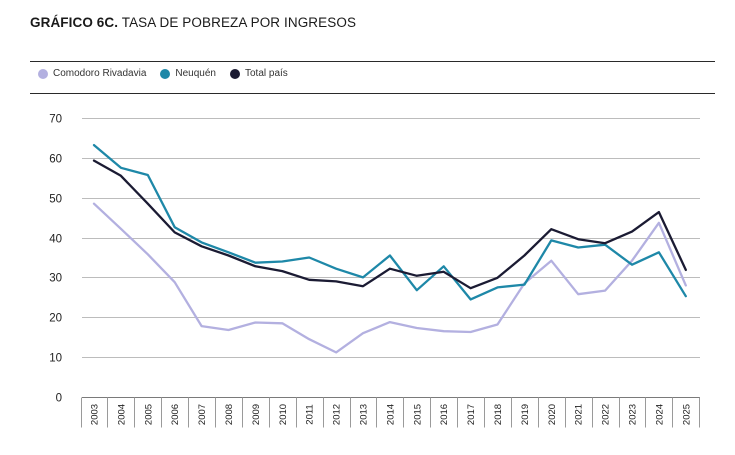  Describe the element at coordinates (55, 279) in the screenshot. I see `y-tick-label-30: 30` at that location.